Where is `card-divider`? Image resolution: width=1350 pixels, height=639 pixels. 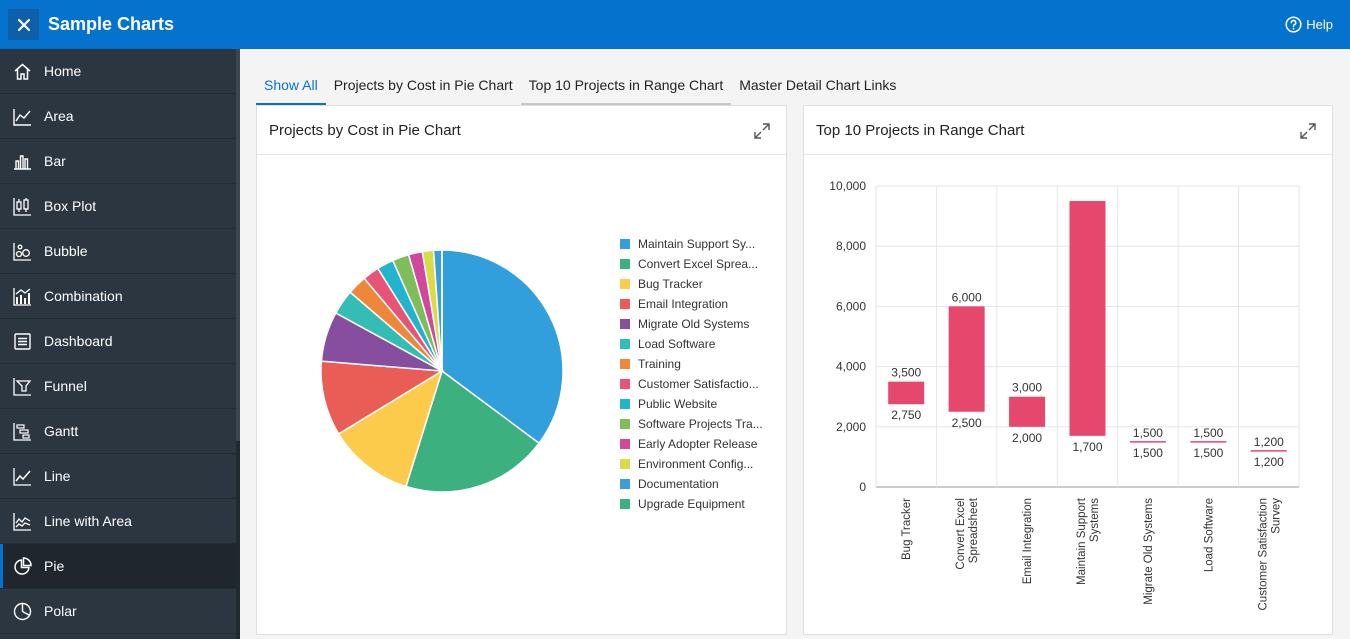 card-divider is located at coordinates (1068, 154).